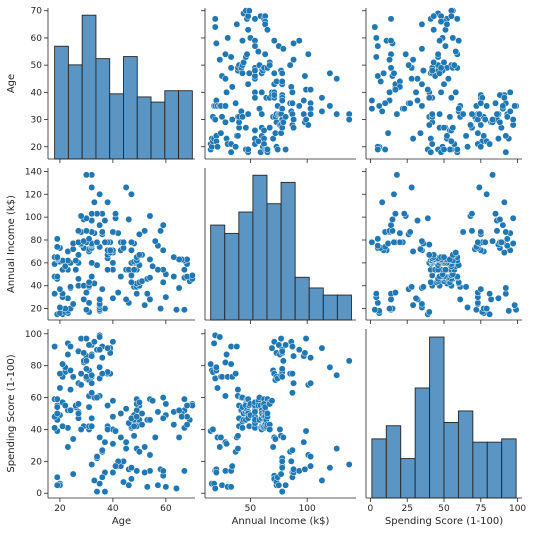  Describe the element at coordinates (60, 509) in the screenshot. I see `x-tick-label: 20` at that location.